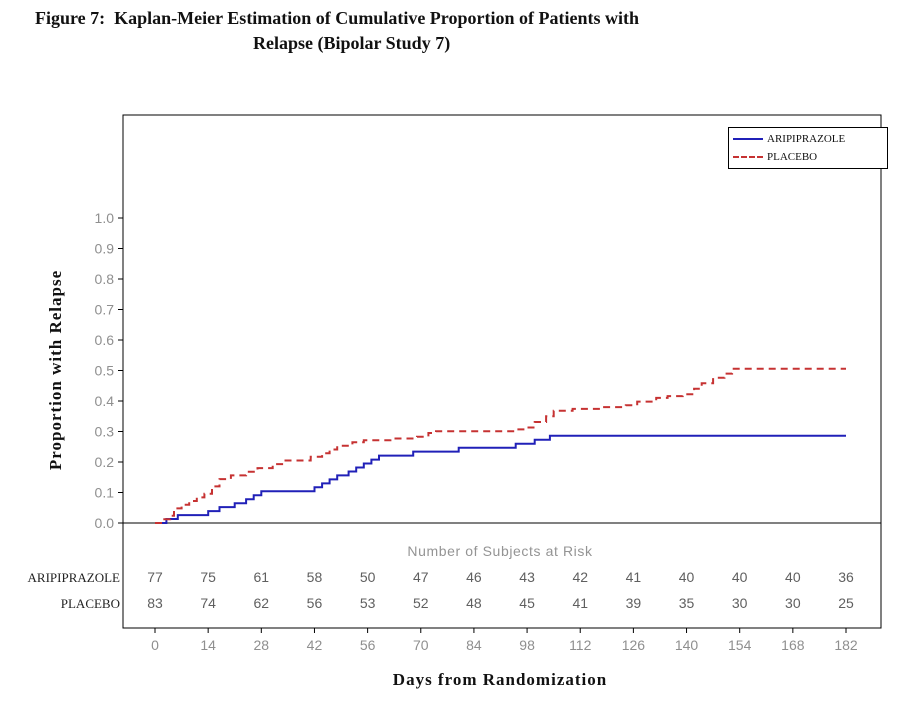  What do you see at coordinates (474, 645) in the screenshot?
I see `x-tick-label: 84` at bounding box center [474, 645].